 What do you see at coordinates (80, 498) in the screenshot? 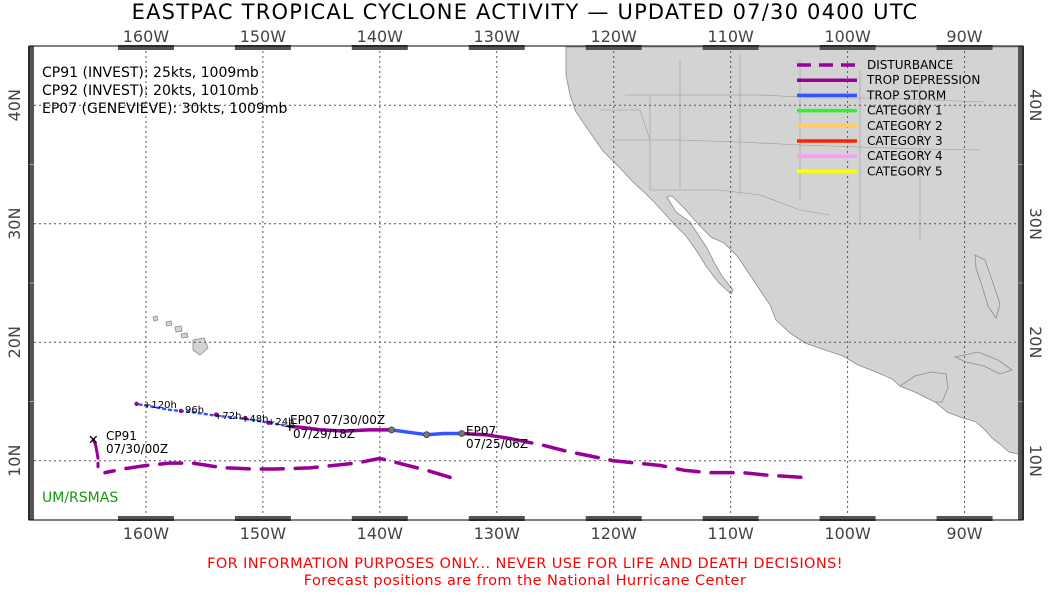
I see `credit-label: UM/RSMAS` at bounding box center [80, 498].